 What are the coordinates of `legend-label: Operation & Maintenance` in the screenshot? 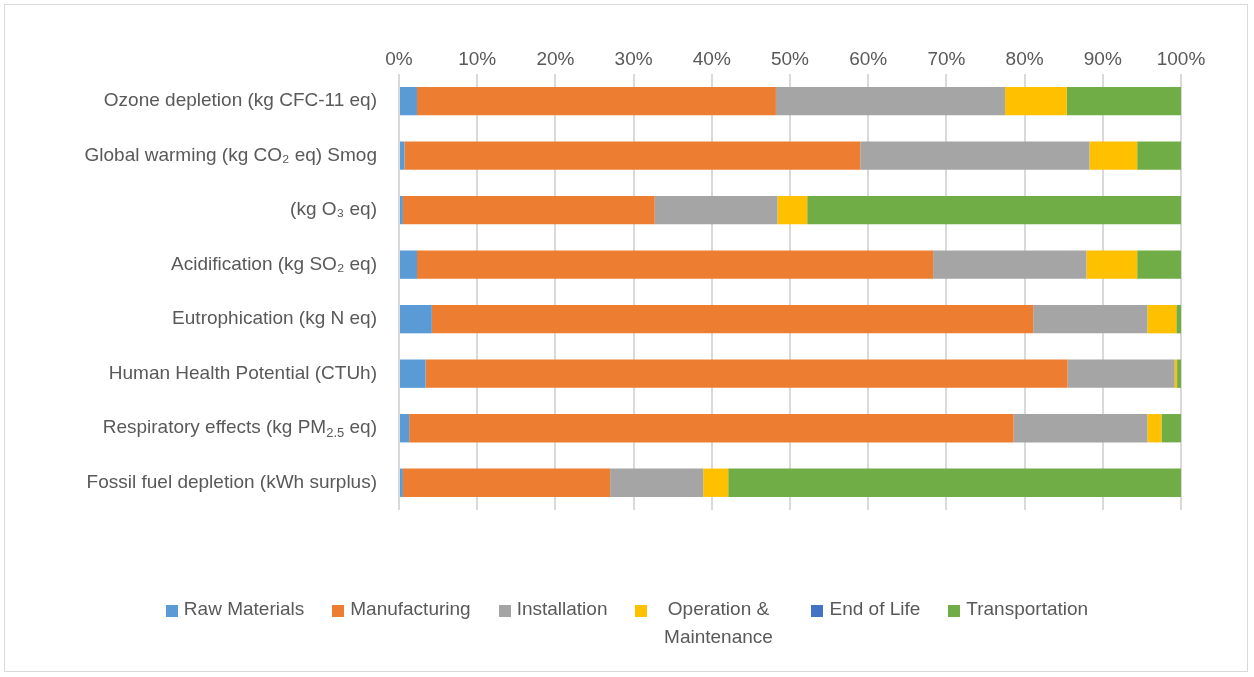 It's located at (718, 623).